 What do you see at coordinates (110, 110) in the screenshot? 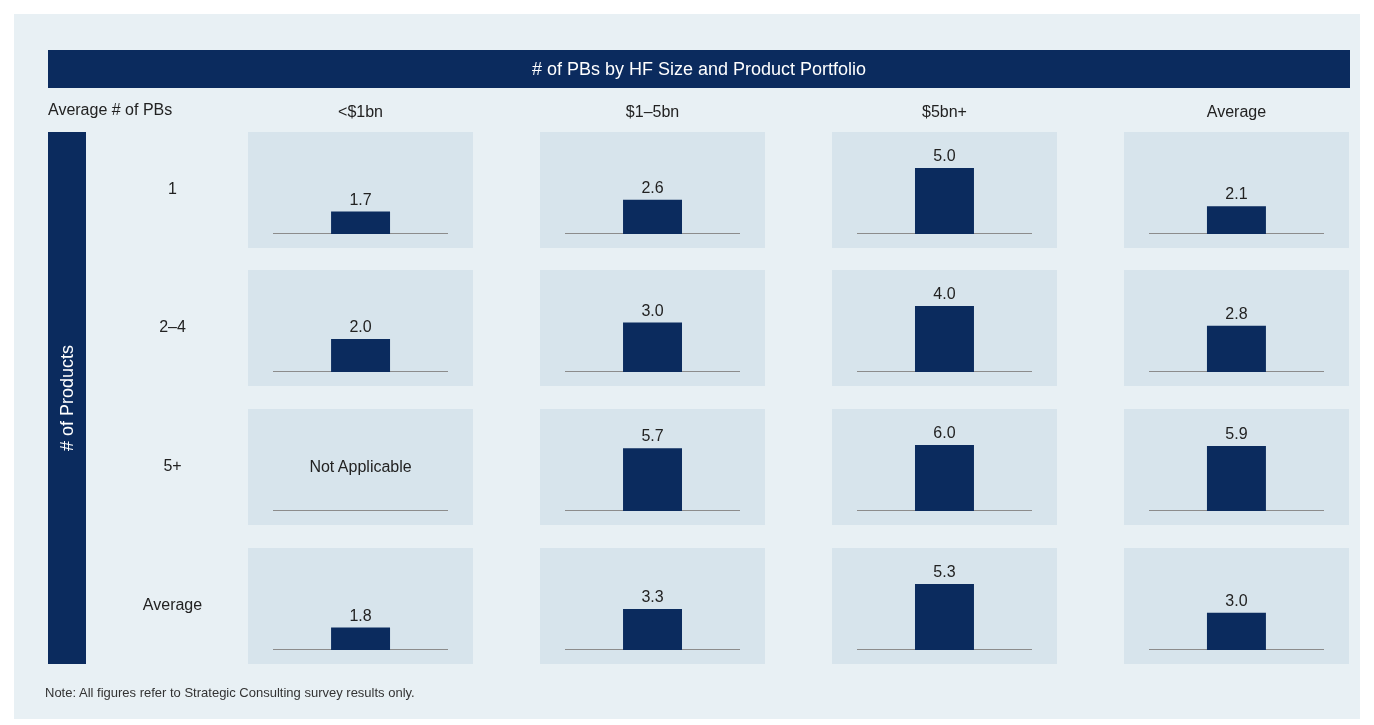
I see `text: Average # of PBs` at bounding box center [110, 110].